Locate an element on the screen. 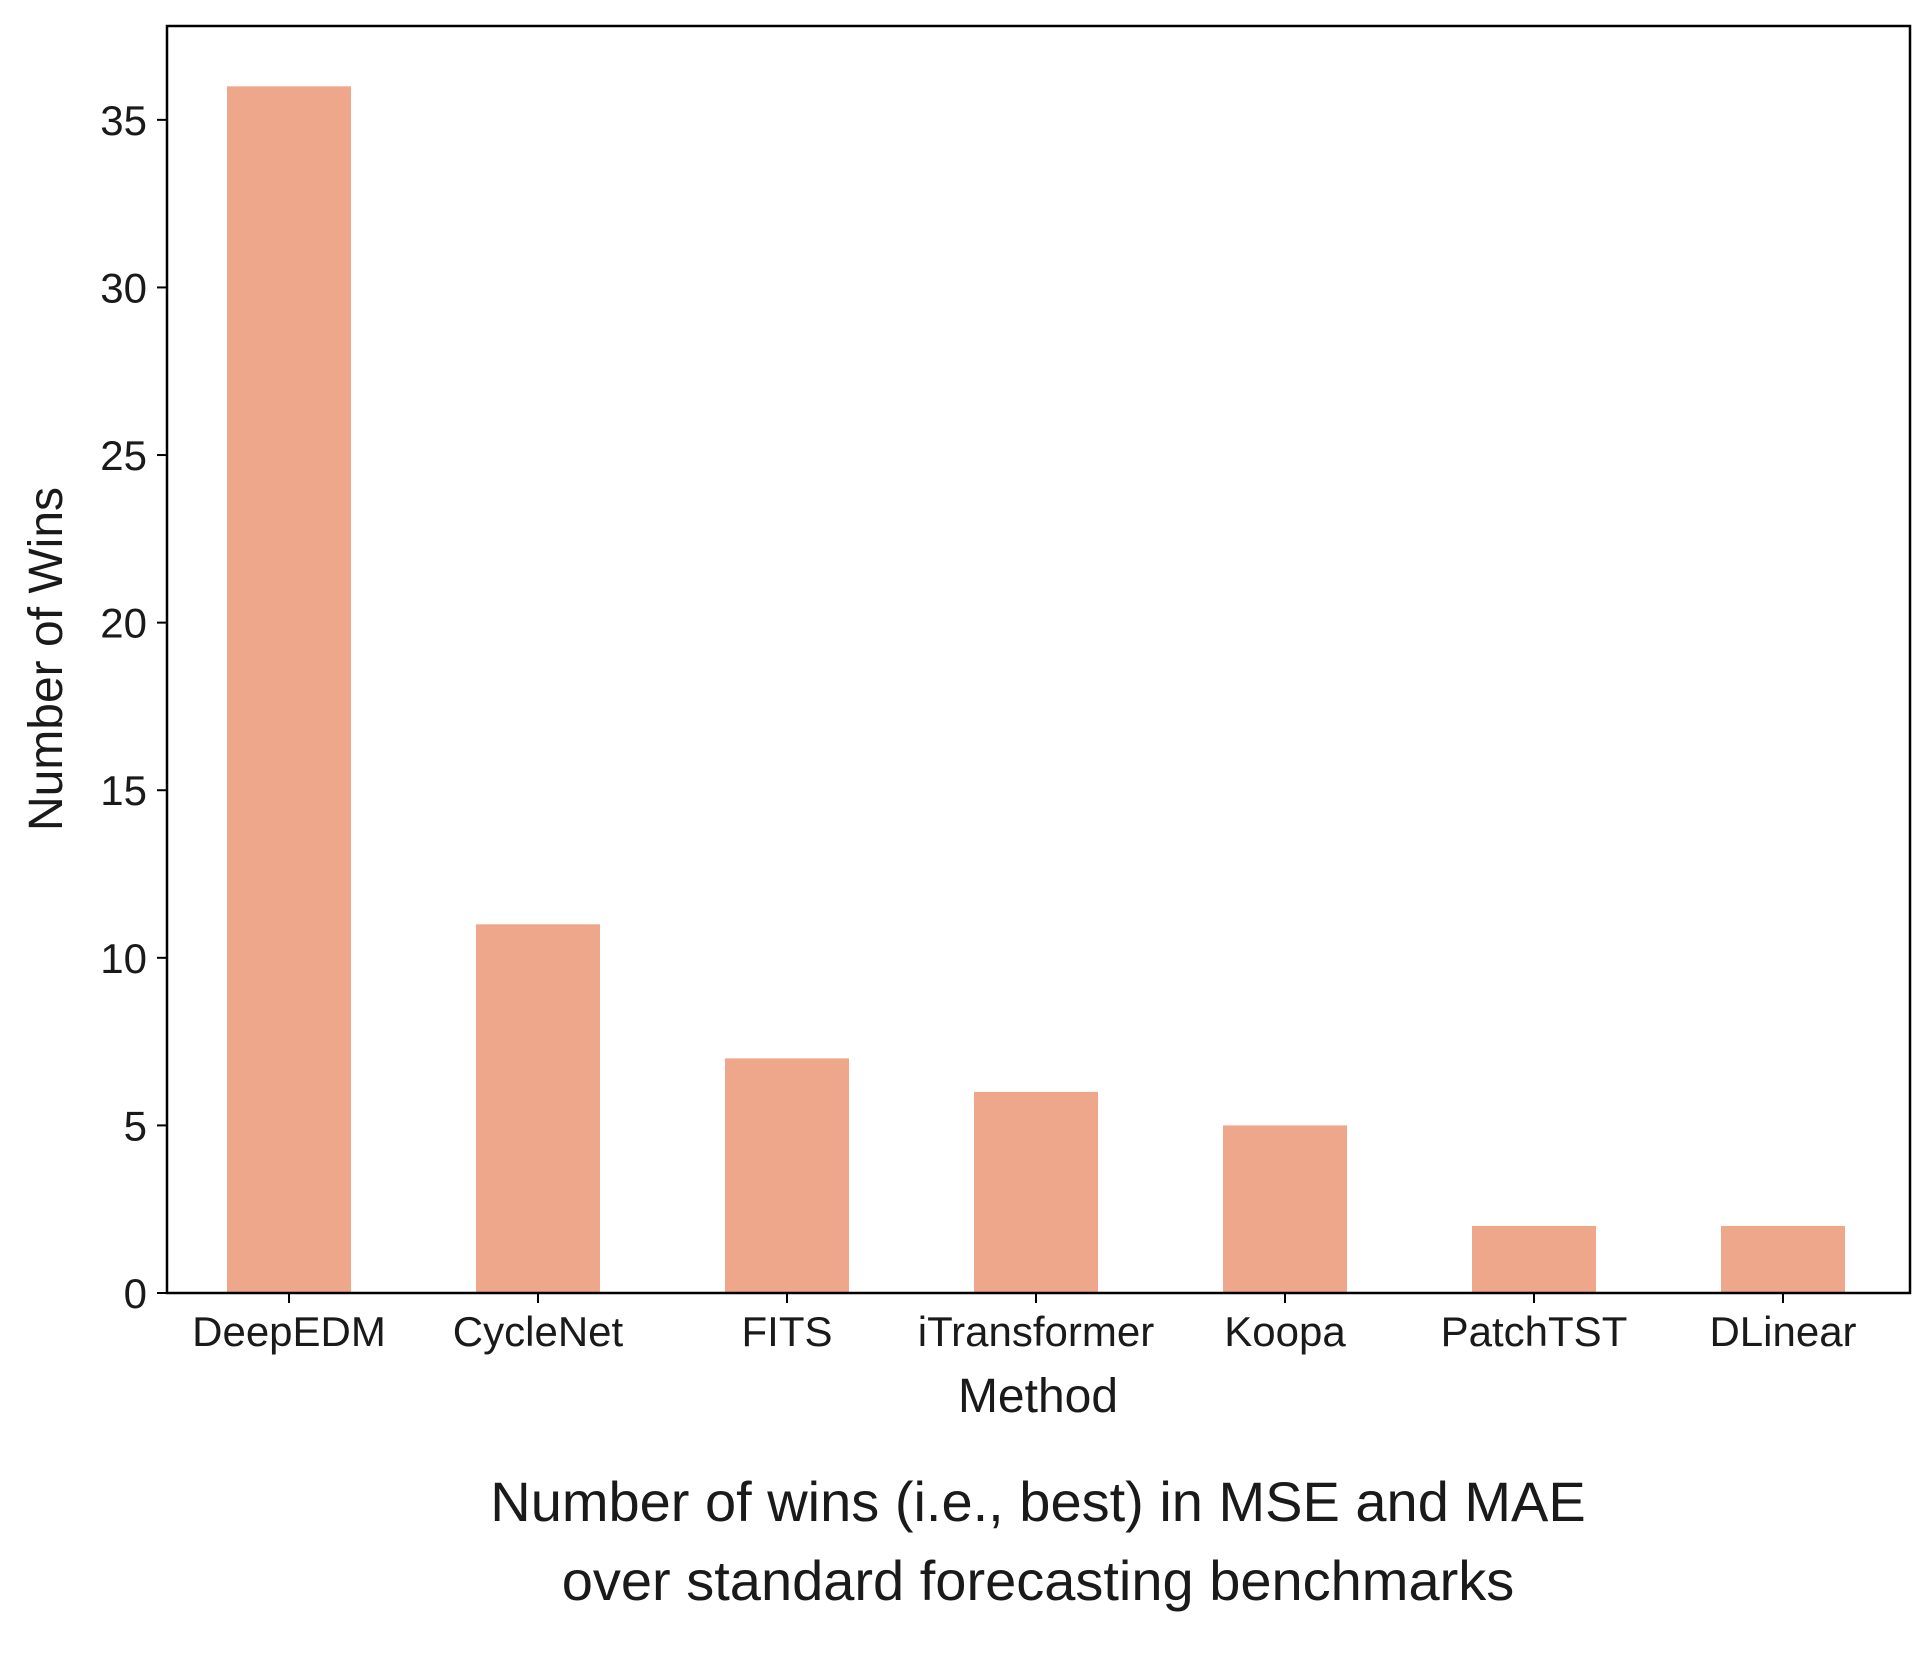 The height and width of the screenshot is (1655, 1929). bar-dlinear is located at coordinates (1783, 1259).